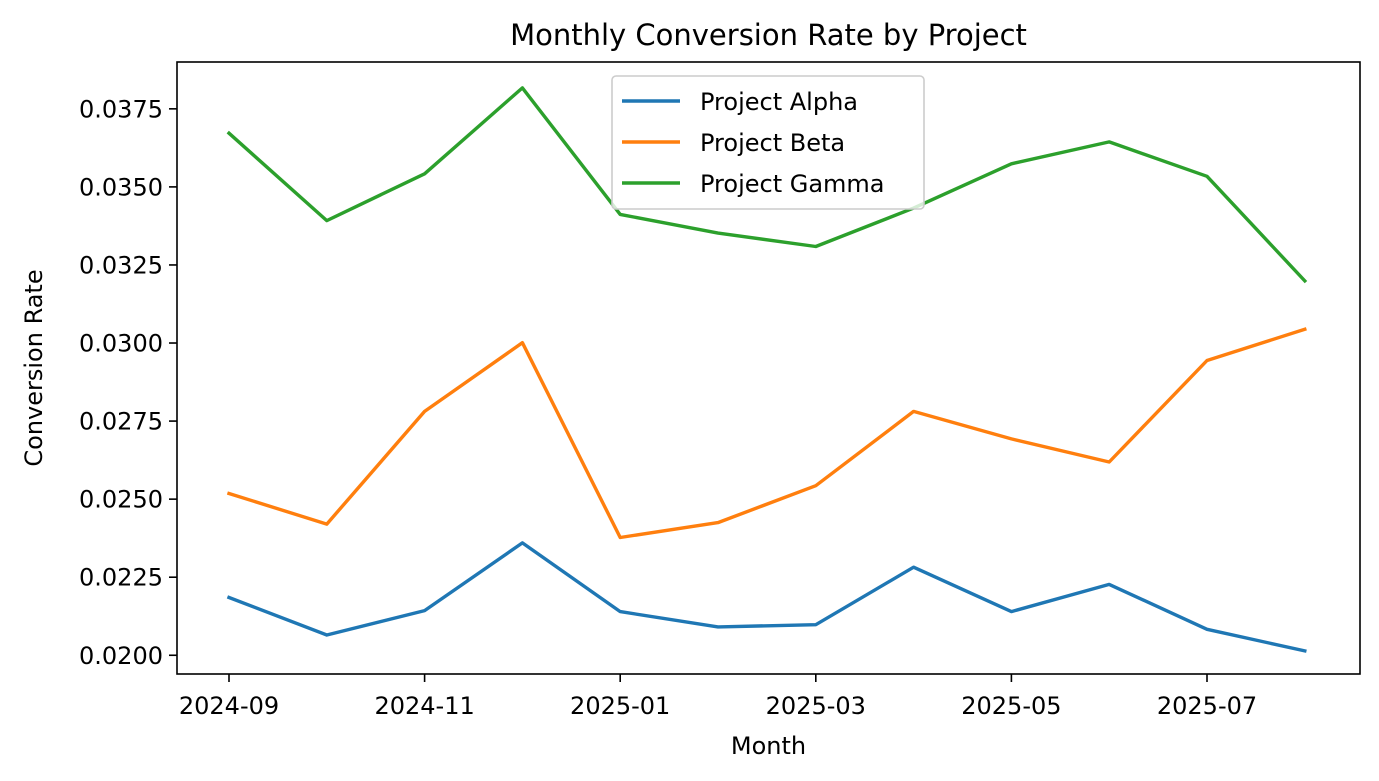  Describe the element at coordinates (779, 102) in the screenshot. I see `legend-label-project-alpha: Project Alpha` at that location.